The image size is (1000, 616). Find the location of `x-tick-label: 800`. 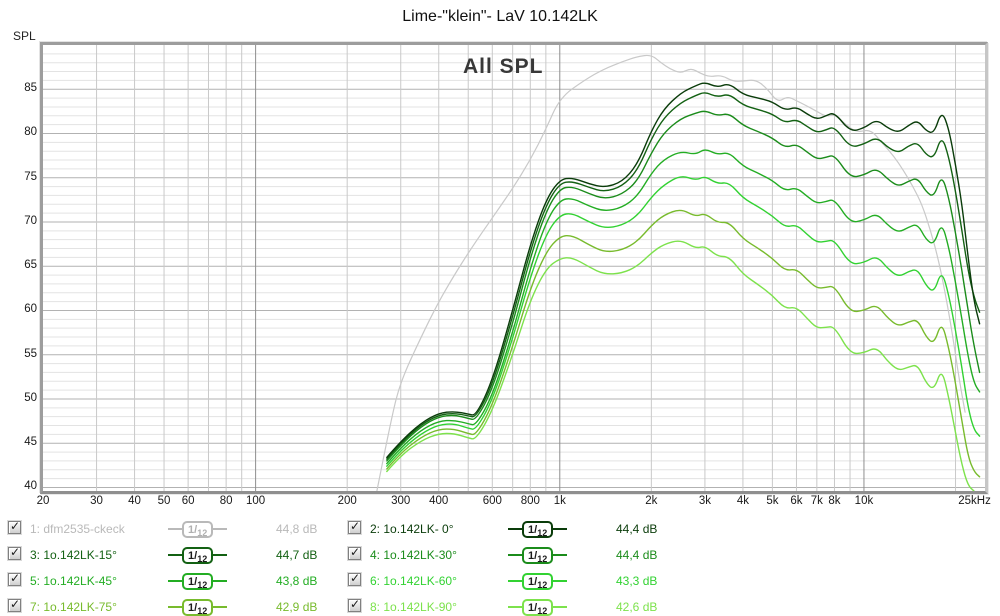

x-tick-label: 800 is located at coordinates (530, 501).